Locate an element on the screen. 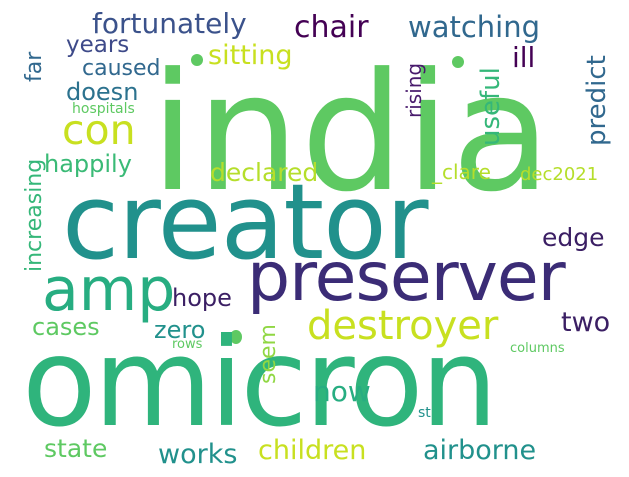  word-rows: rows is located at coordinates (187, 344).